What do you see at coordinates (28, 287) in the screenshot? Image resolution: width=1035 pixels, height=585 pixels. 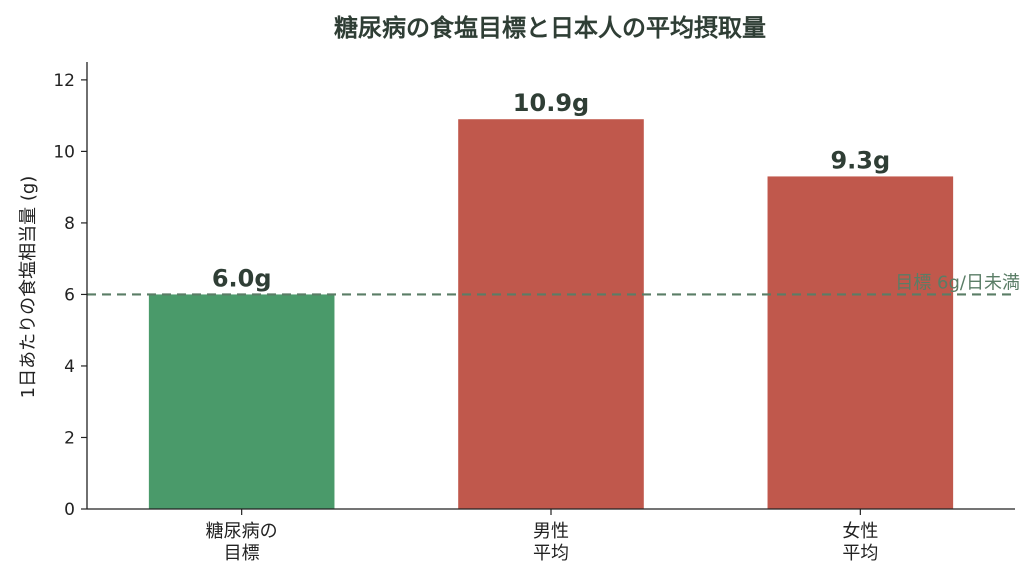 I see `y-axis-label: 1日あたりの食塩相当量 (g)` at bounding box center [28, 287].